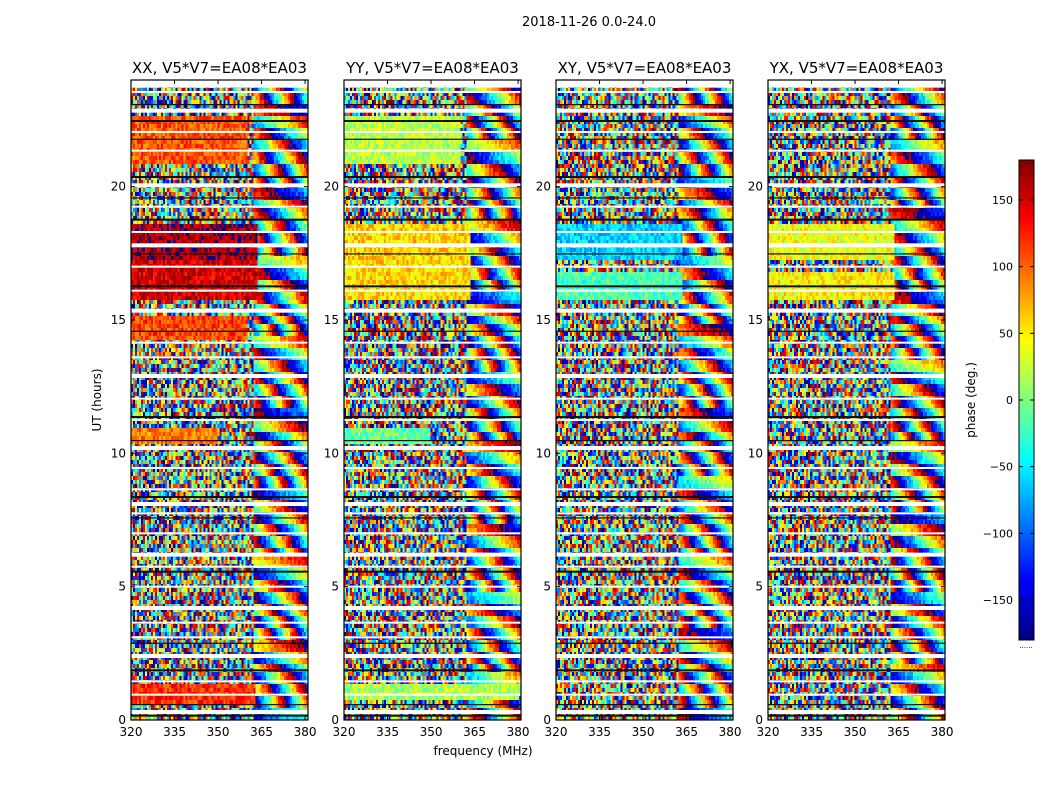  Describe the element at coordinates (811, 732) in the screenshot. I see `x-tick-label: 335` at that location.